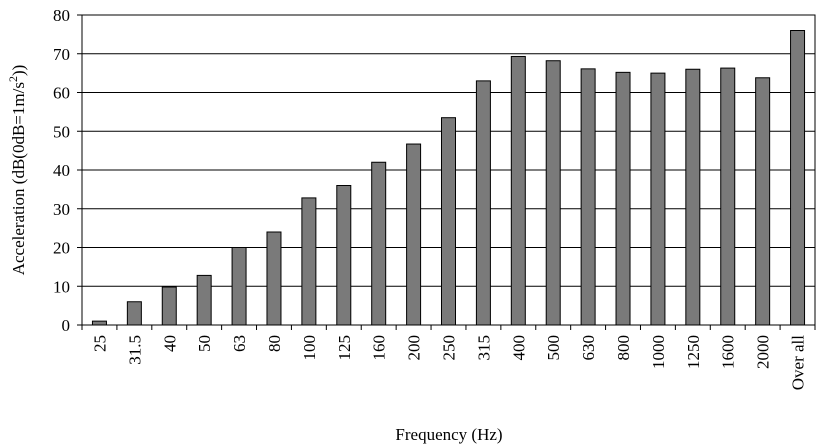 The height and width of the screenshot is (448, 819). What do you see at coordinates (61, 248) in the screenshot?
I see `y-tick-label: 20` at bounding box center [61, 248].